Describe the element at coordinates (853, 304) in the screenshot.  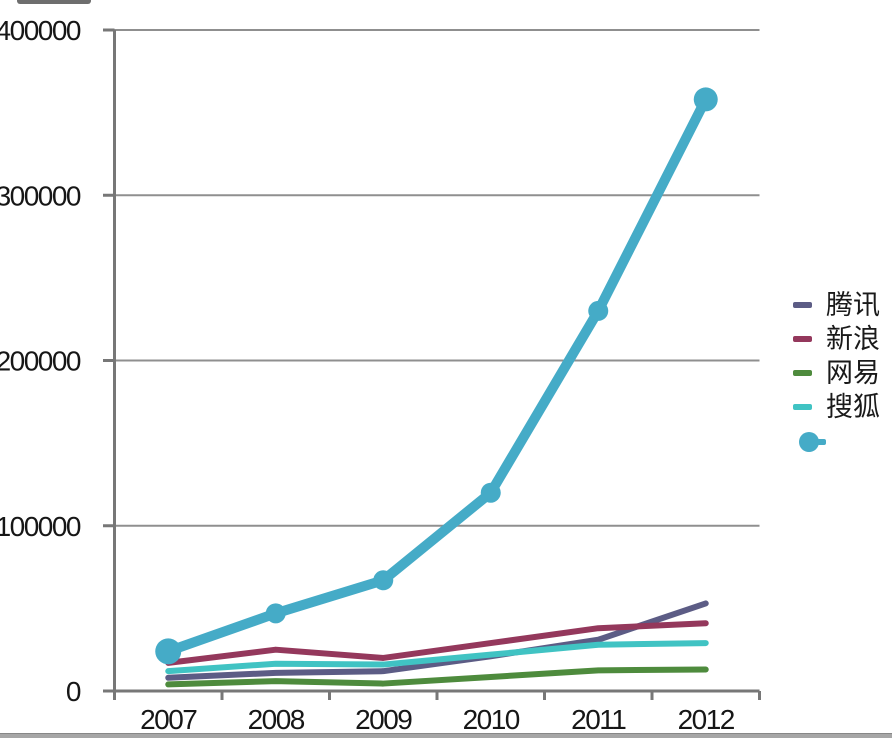
I see `legend-label-tengxun: 腾讯` at that location.